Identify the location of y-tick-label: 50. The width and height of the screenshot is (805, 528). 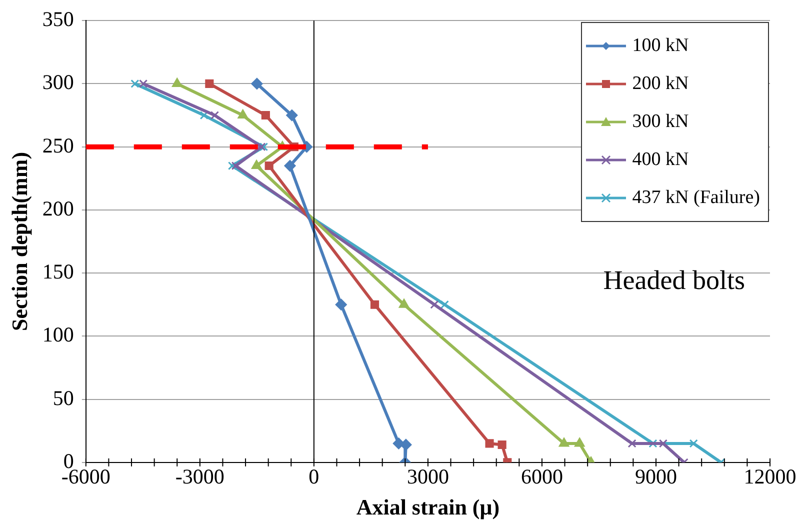
(63, 398).